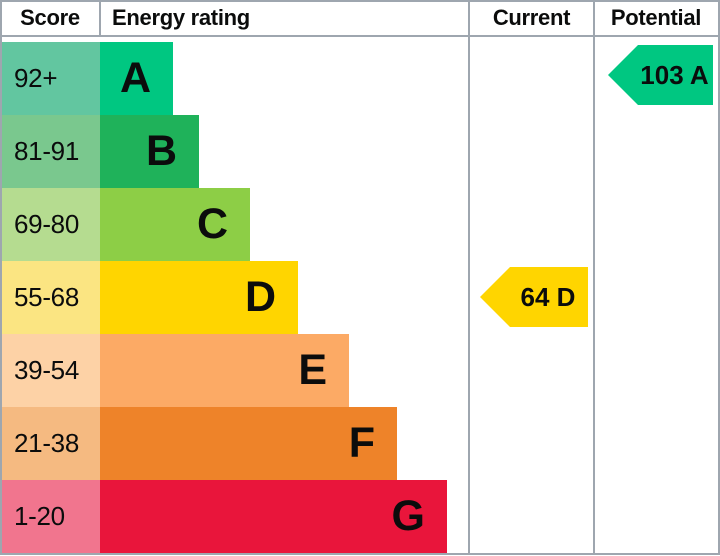 The image size is (720, 556). Describe the element at coordinates (136, 78) in the screenshot. I see `band-bar-letter: A` at that location.